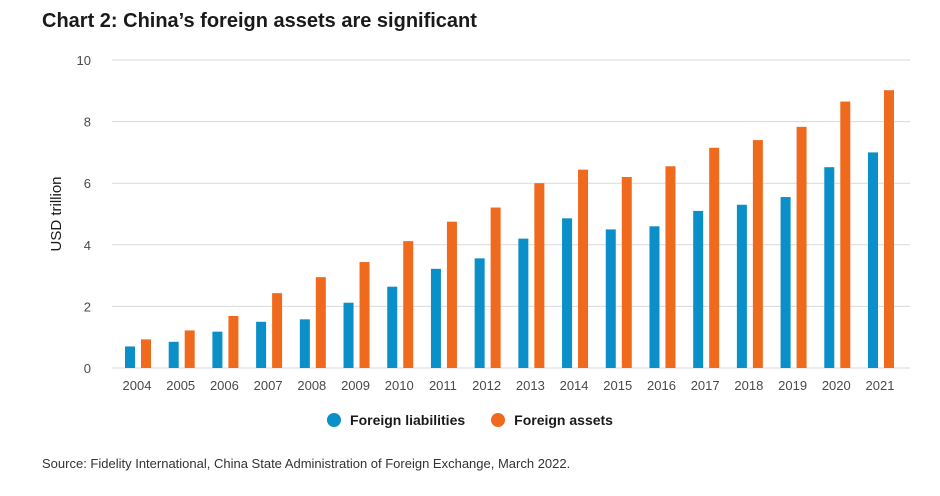 The image size is (940, 496). Describe the element at coordinates (539, 275) in the screenshot. I see `bar-assets-2013` at that location.